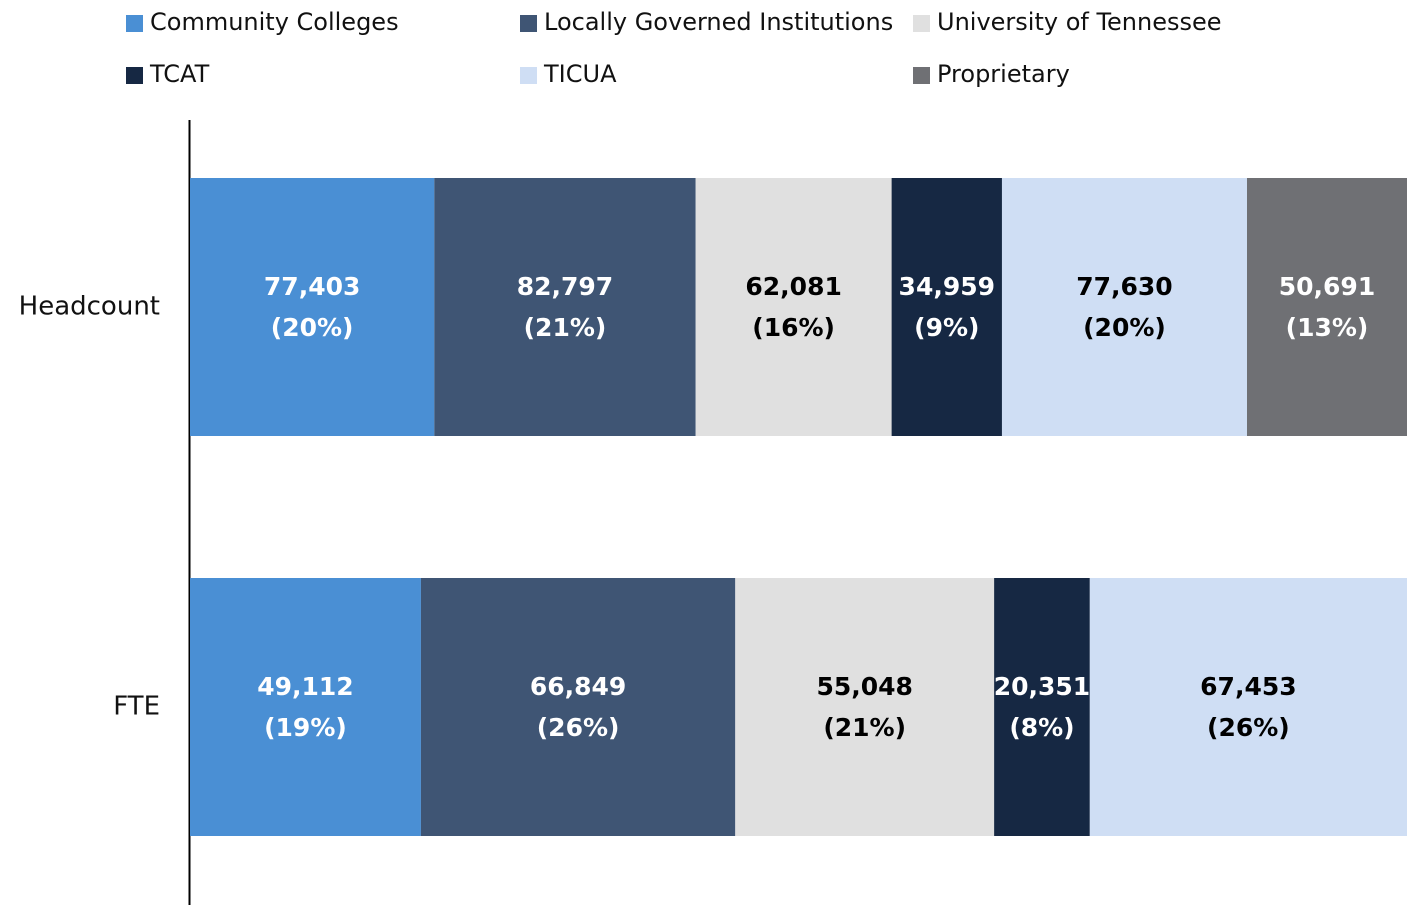  Describe the element at coordinates (136, 707) in the screenshot. I see `category-label: FTE` at that location.